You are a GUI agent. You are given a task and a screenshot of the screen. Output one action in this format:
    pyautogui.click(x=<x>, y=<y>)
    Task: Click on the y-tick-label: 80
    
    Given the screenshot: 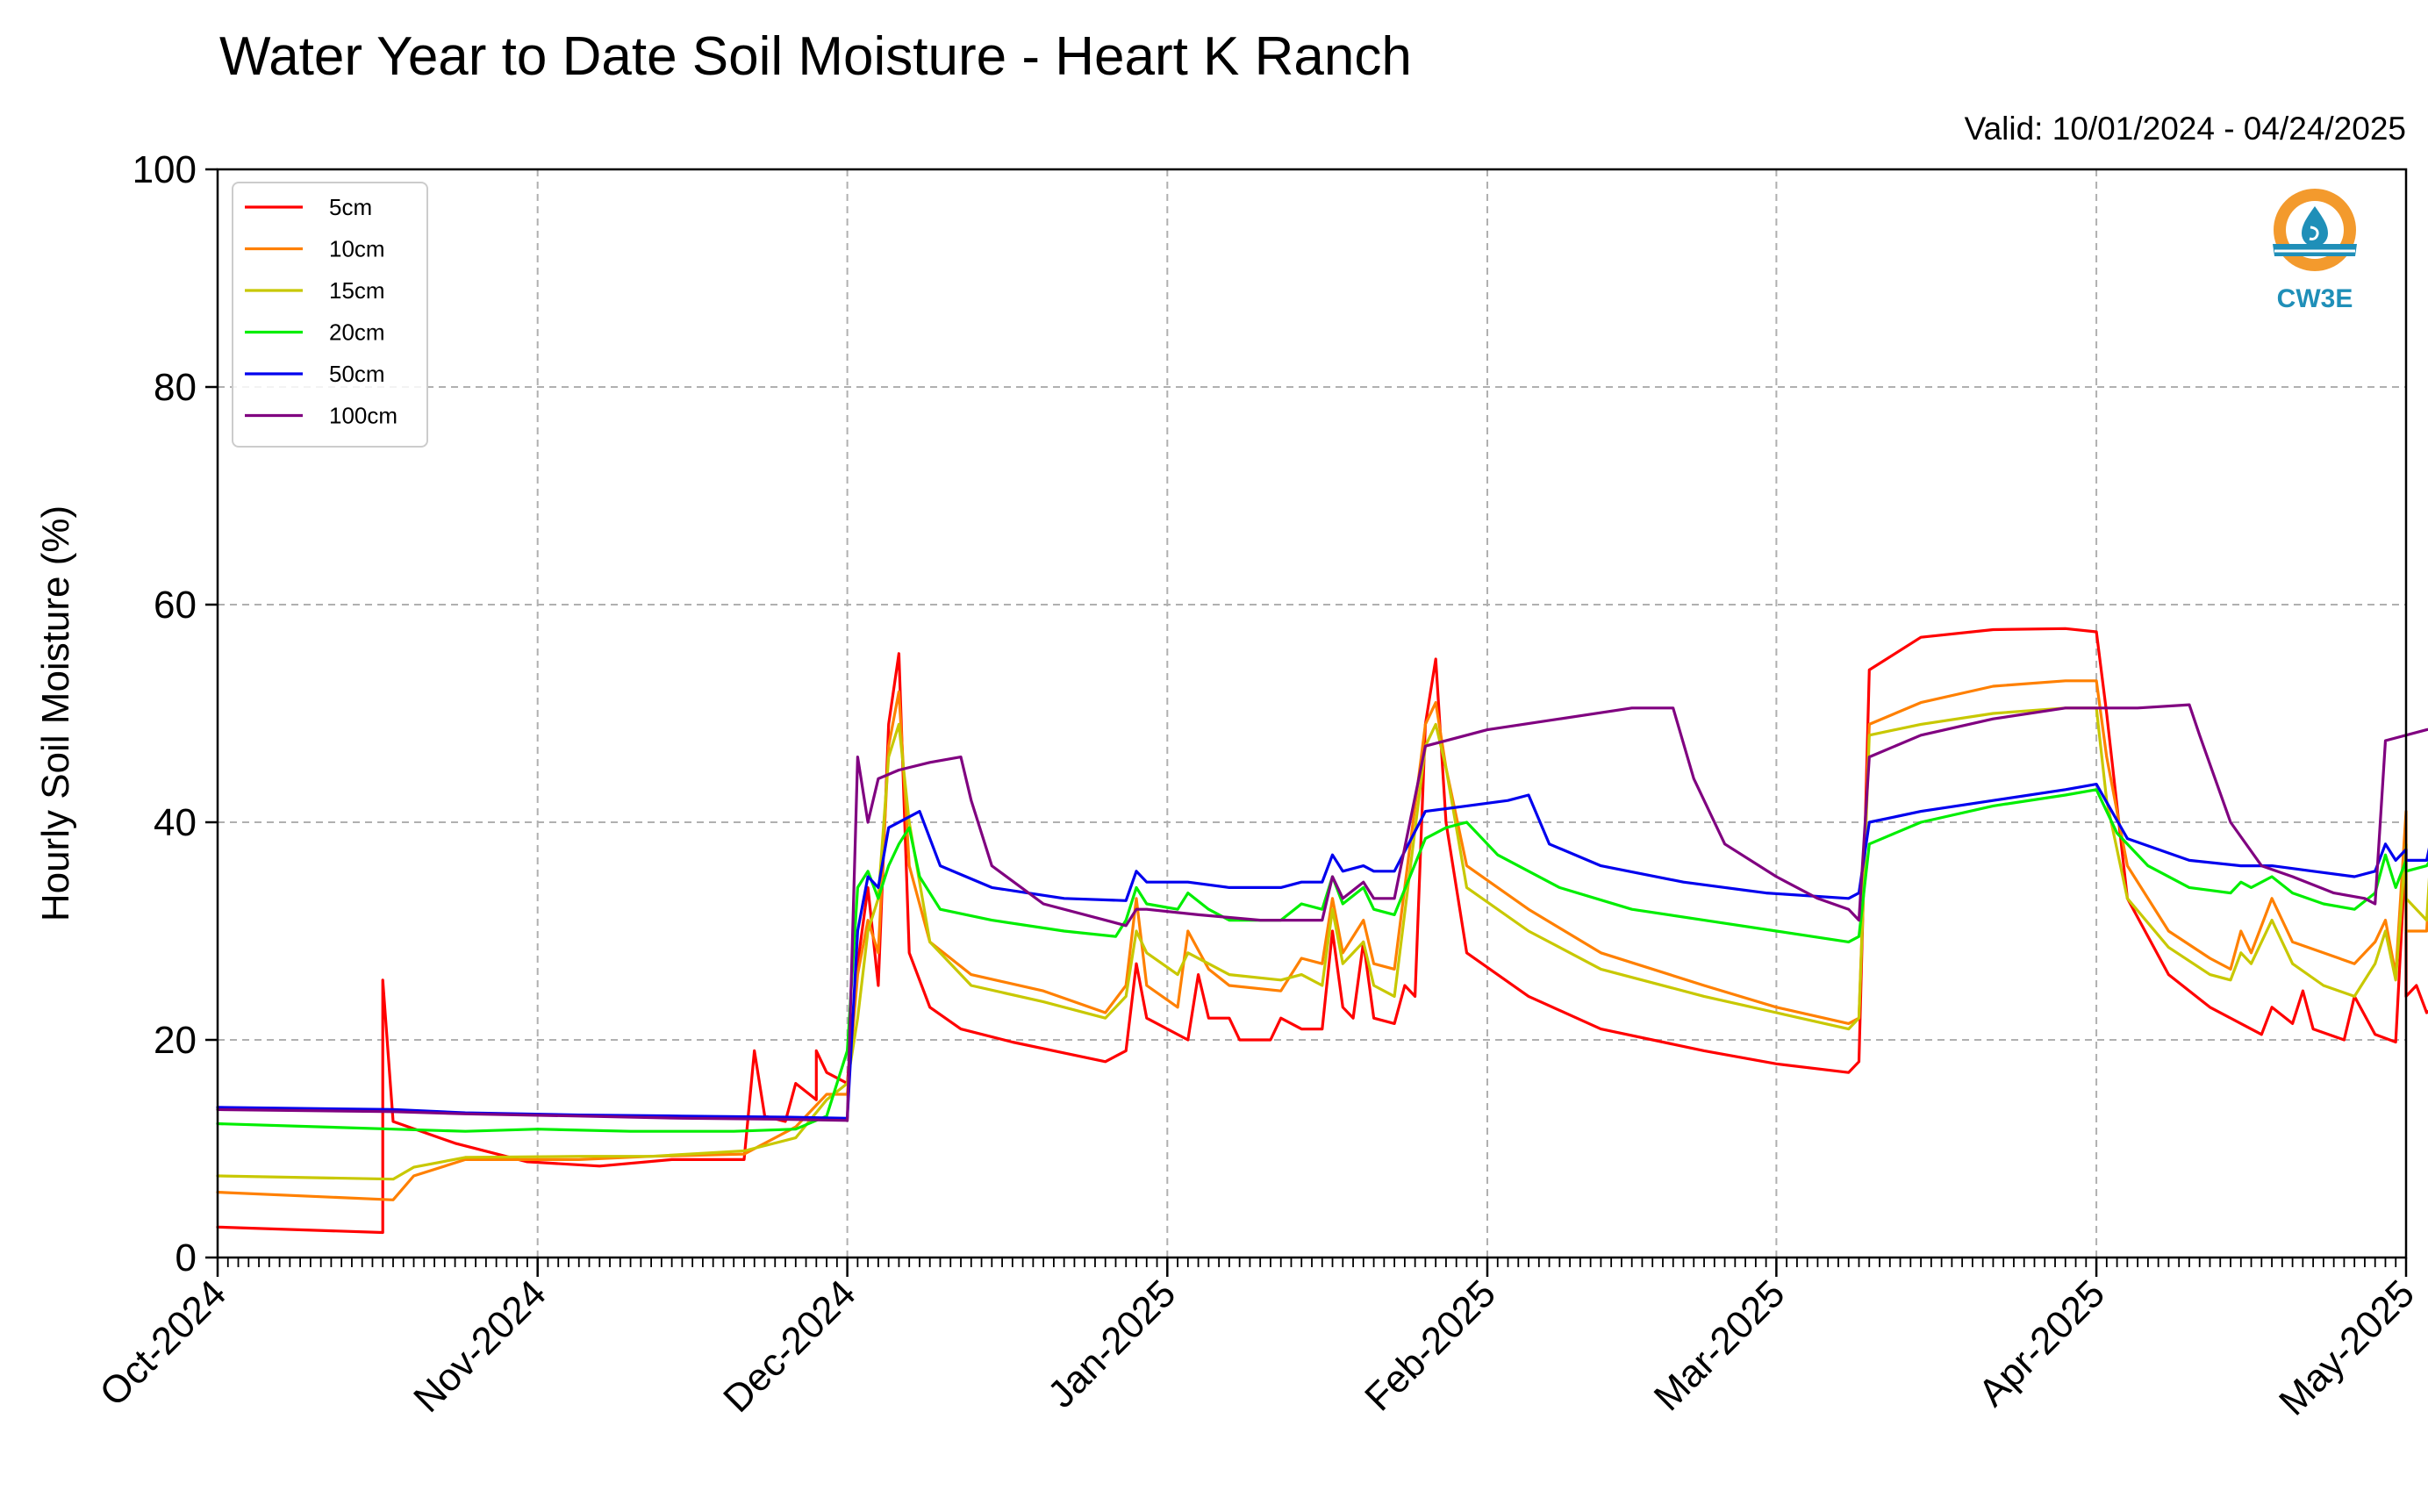 What is the action you would take?
    pyautogui.click(x=175, y=388)
    